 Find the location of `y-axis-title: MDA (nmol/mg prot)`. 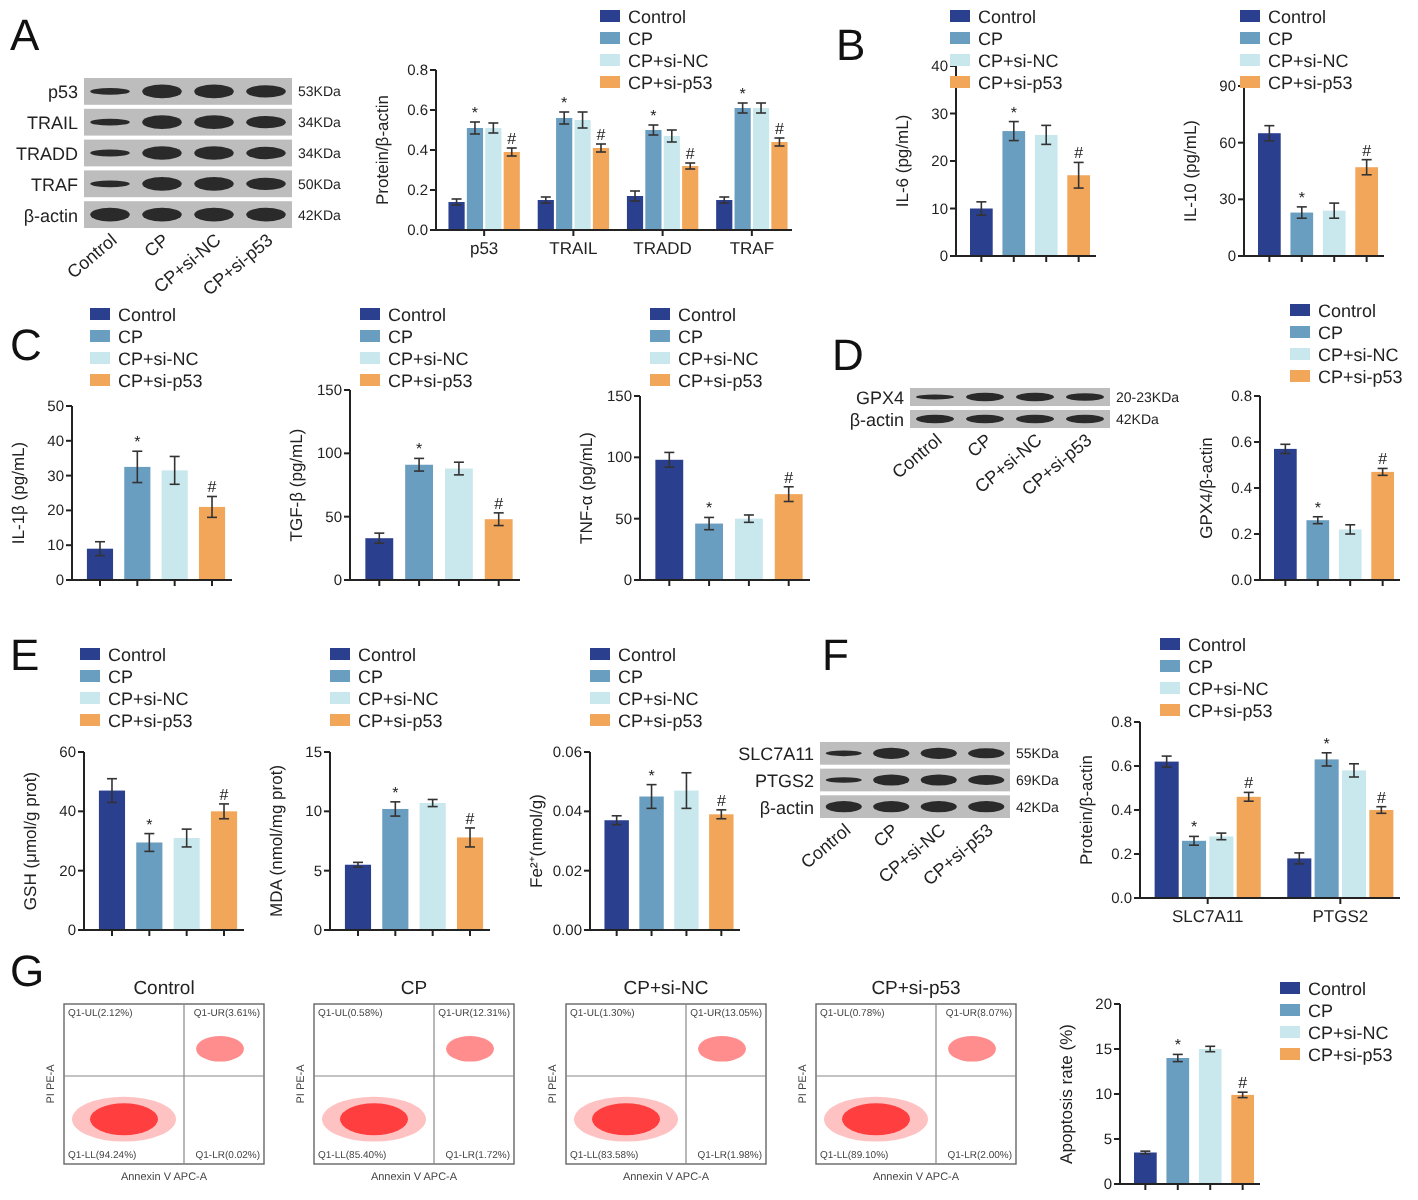

y-axis-title: MDA (nmol/mg prot) is located at coordinates (276, 841).